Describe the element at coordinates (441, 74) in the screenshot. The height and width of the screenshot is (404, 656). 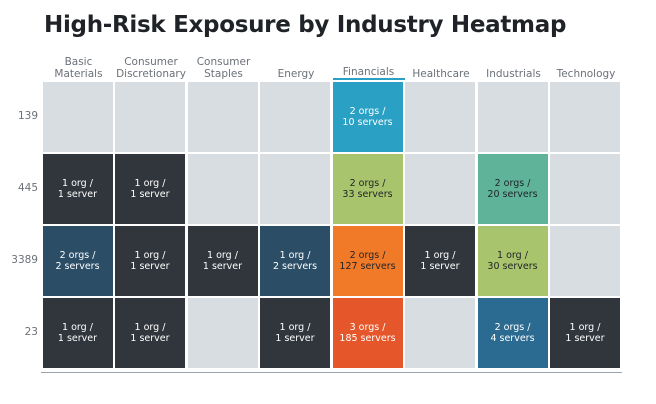
I see `column-header: Healthcare` at that location.